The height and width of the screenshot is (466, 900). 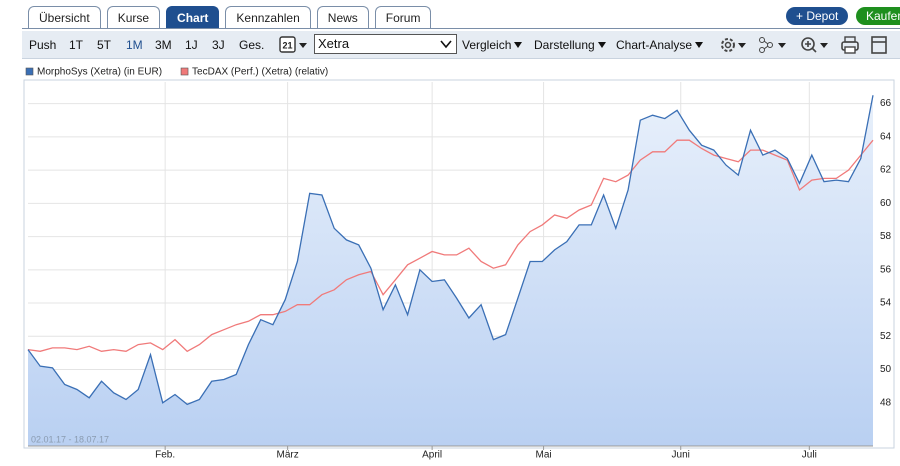 What do you see at coordinates (288, 455) in the screenshot?
I see `x-tick-label: März` at bounding box center [288, 455].